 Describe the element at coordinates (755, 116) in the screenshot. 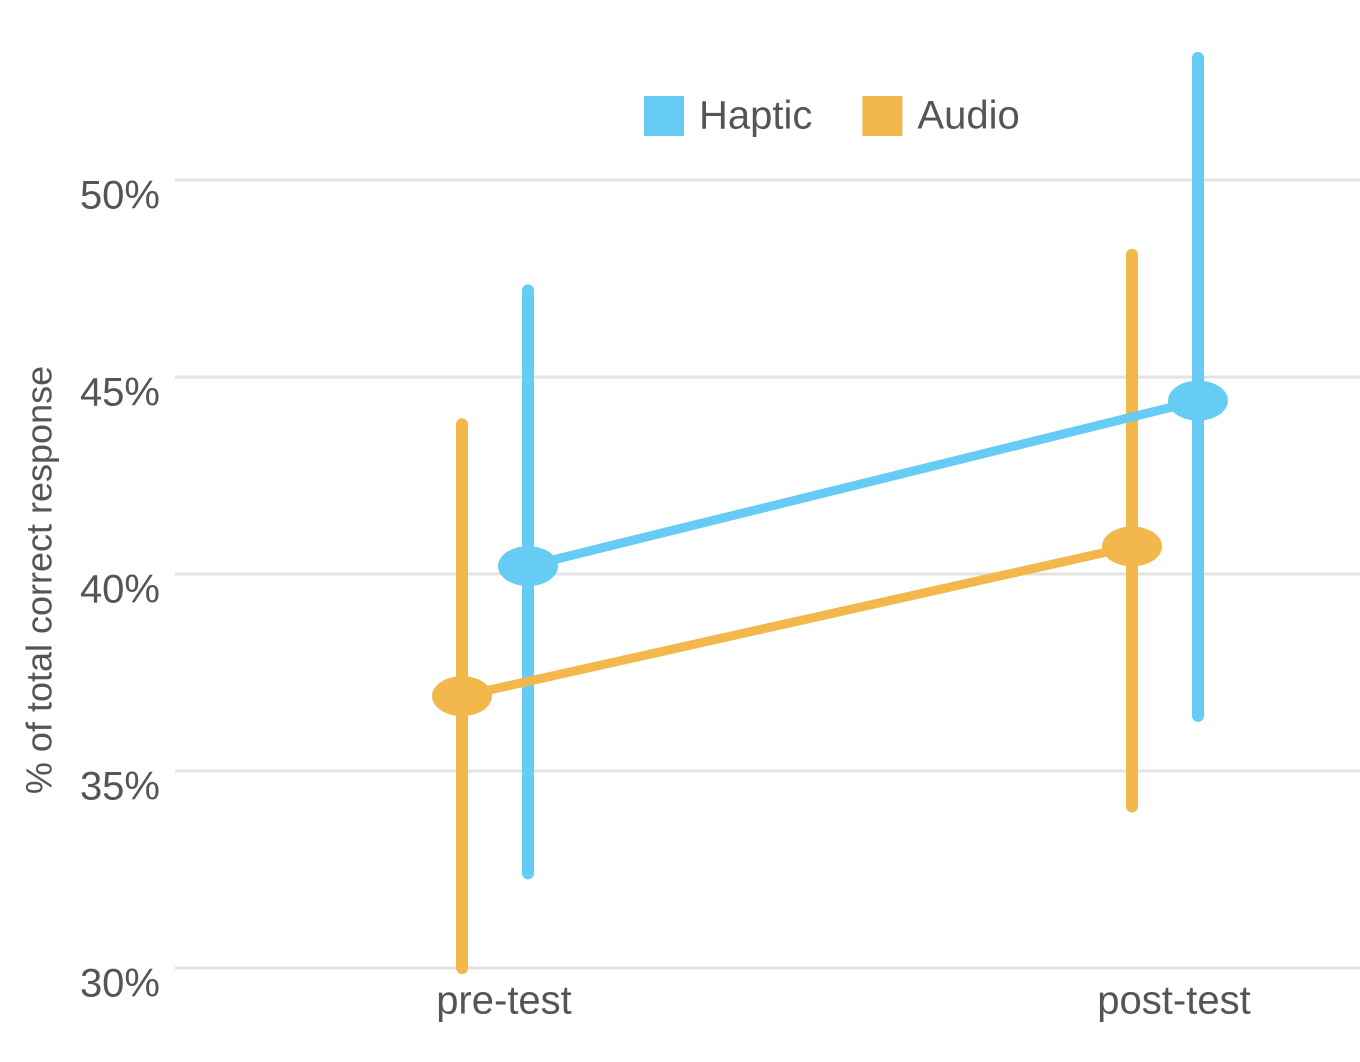

I see `legend-label: Haptic` at that location.